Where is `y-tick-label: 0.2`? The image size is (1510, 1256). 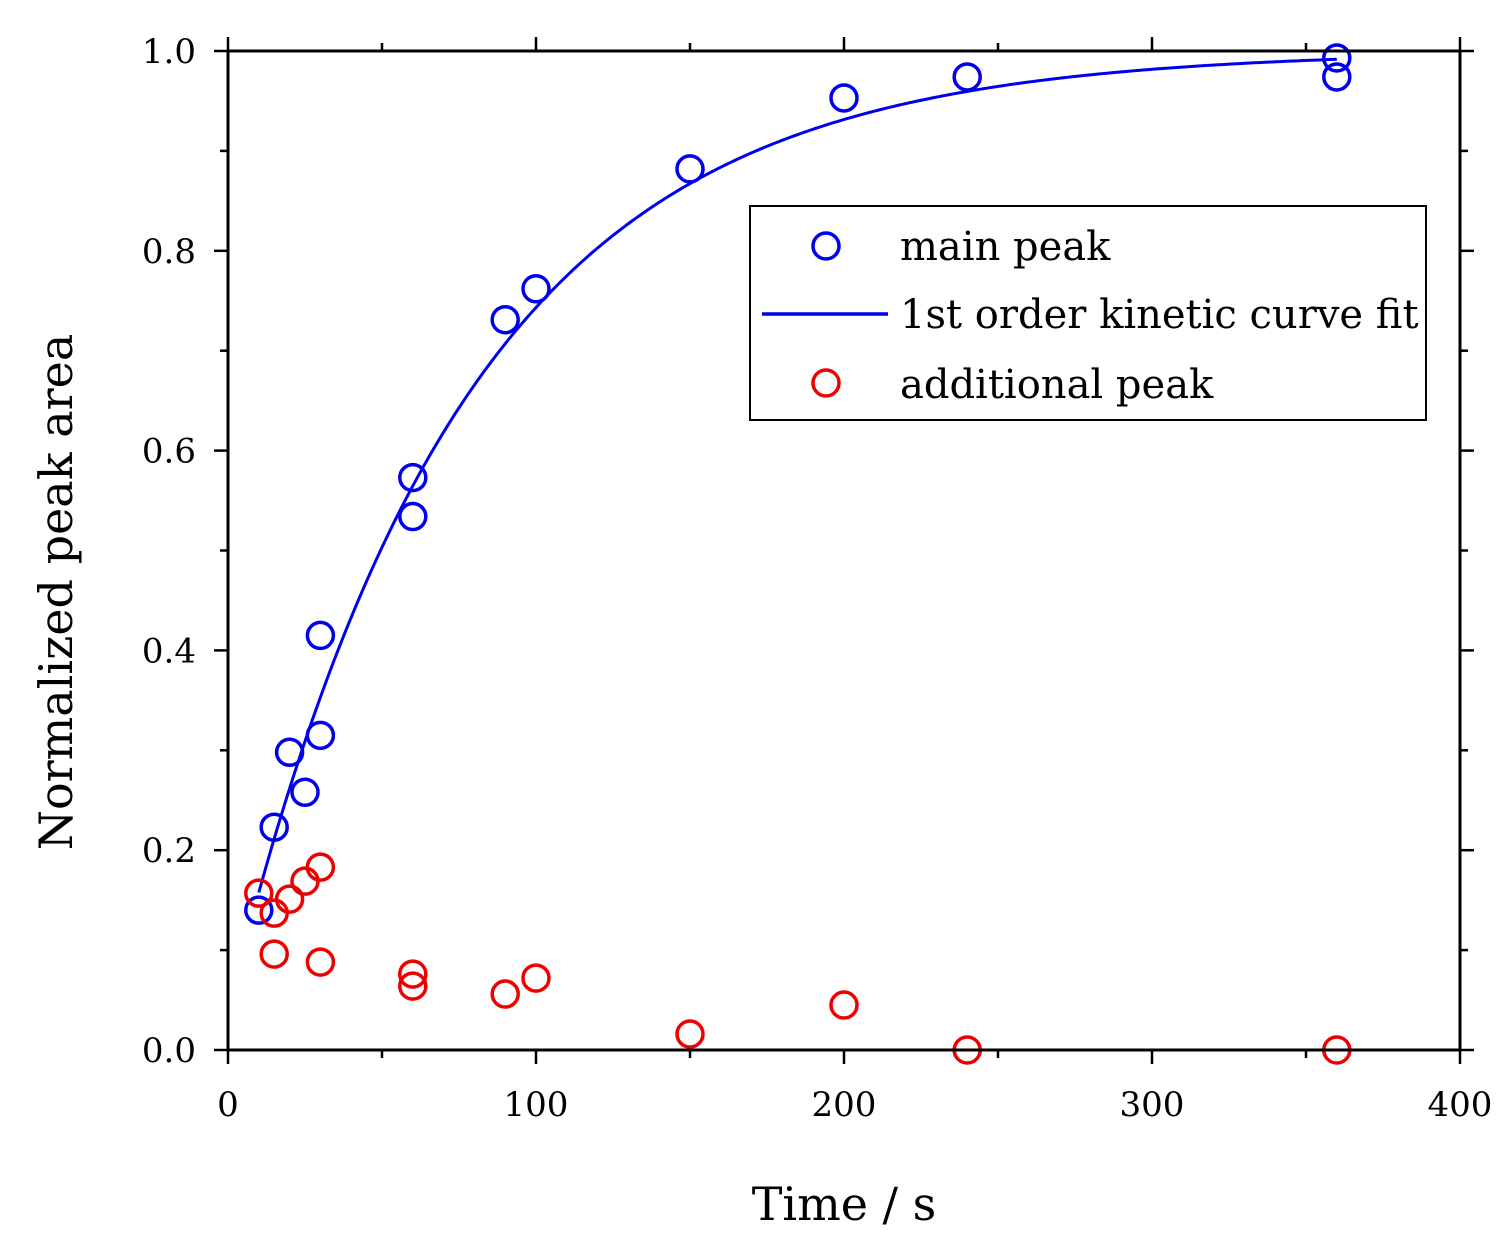 y-tick-label: 0.2 is located at coordinates (169, 851).